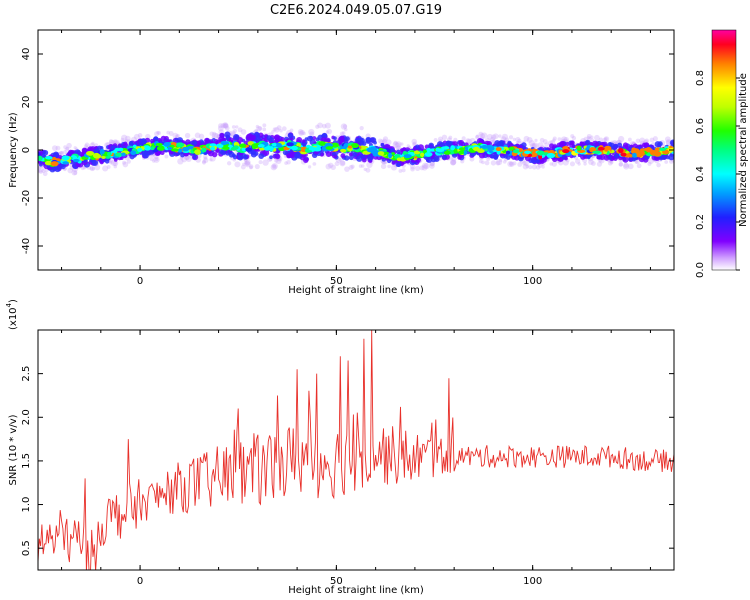 Image resolution: width=750 pixels, height=600 pixels. I want to click on x-tick-label: 0, so click(140, 281).